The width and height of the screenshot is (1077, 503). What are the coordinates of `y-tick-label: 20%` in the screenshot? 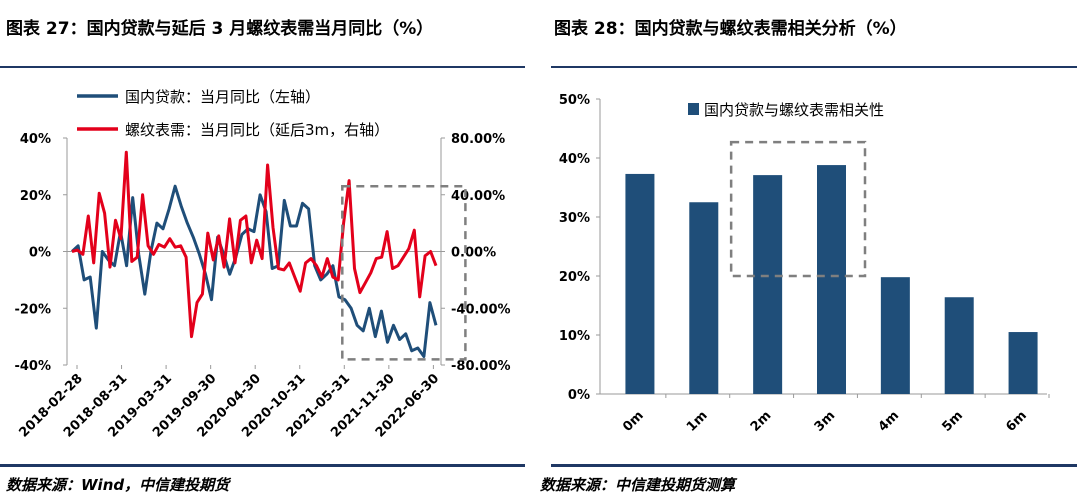 It's located at (574, 277).